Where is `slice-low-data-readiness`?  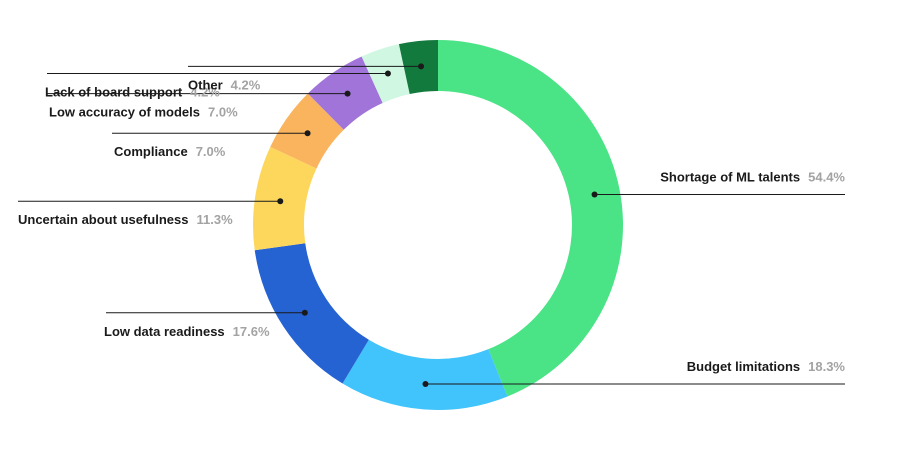
slice-low-data-readiness is located at coordinates (311, 313).